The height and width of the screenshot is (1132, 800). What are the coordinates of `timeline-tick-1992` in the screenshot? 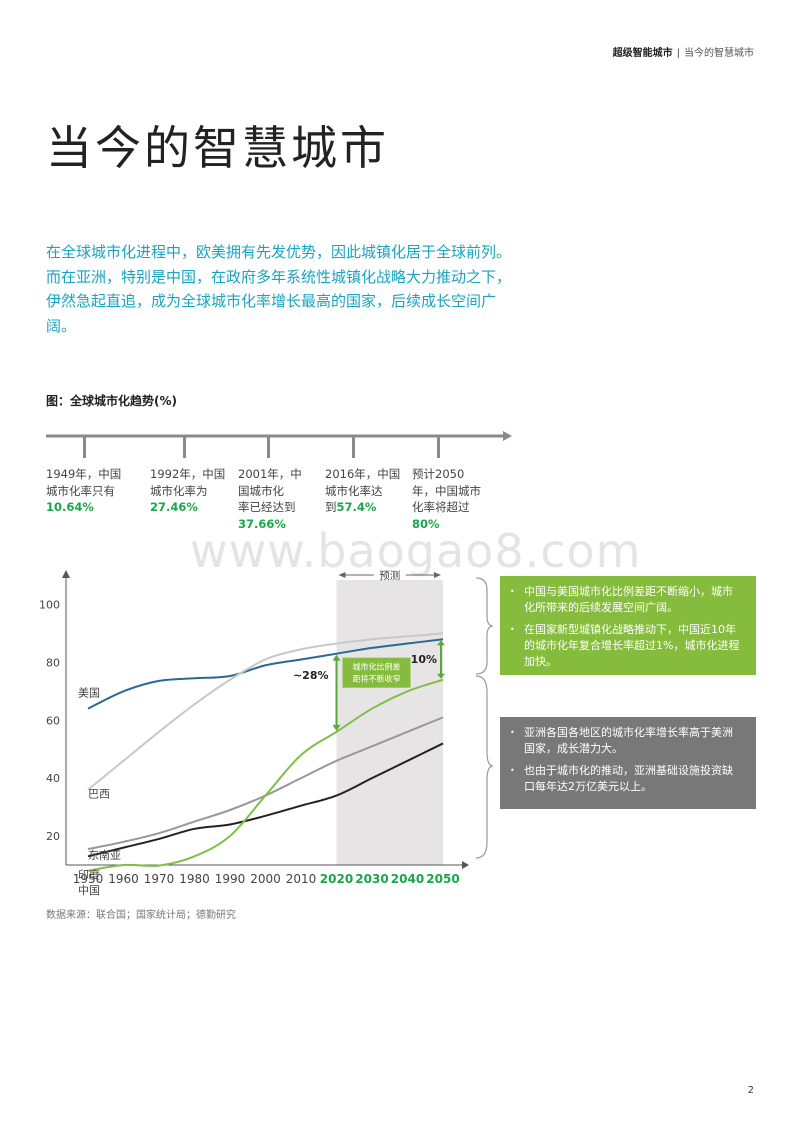 It's located at (184, 447).